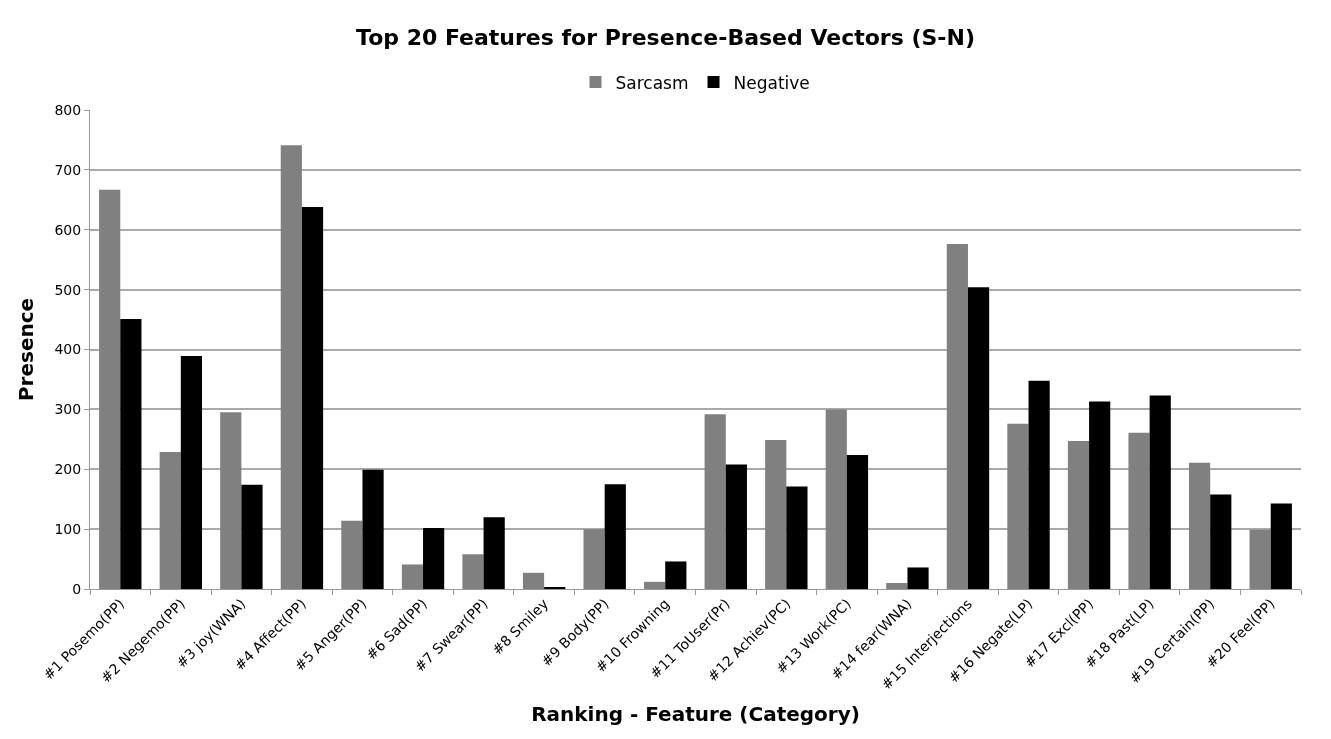 This screenshot has width=1331, height=739. I want to click on legend-label: Negative, so click(771, 82).